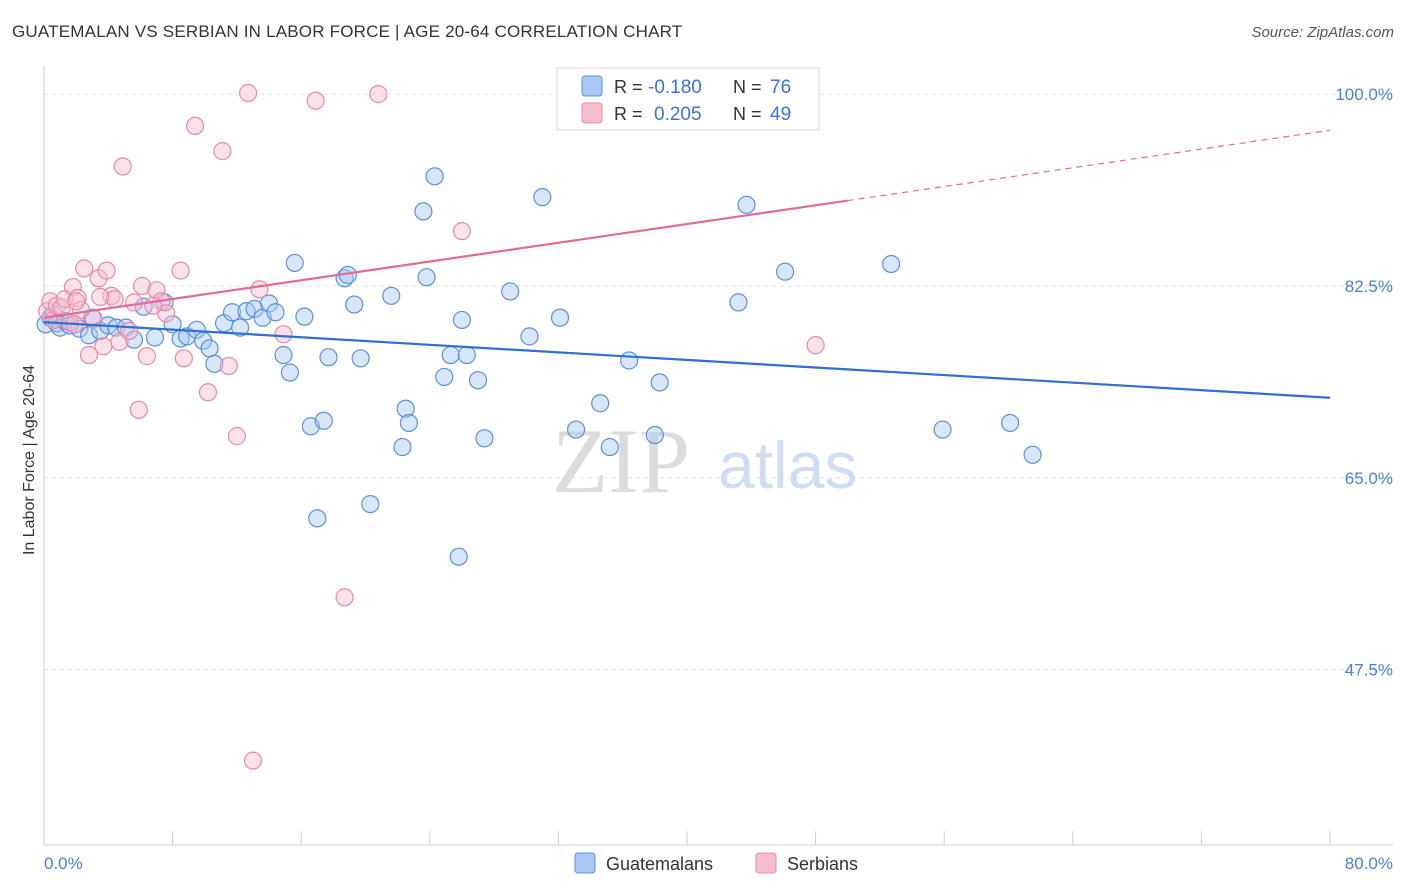 The height and width of the screenshot is (892, 1406). What do you see at coordinates (592, 86) in the screenshot?
I see `legend-swatch-guatemalan` at bounding box center [592, 86].